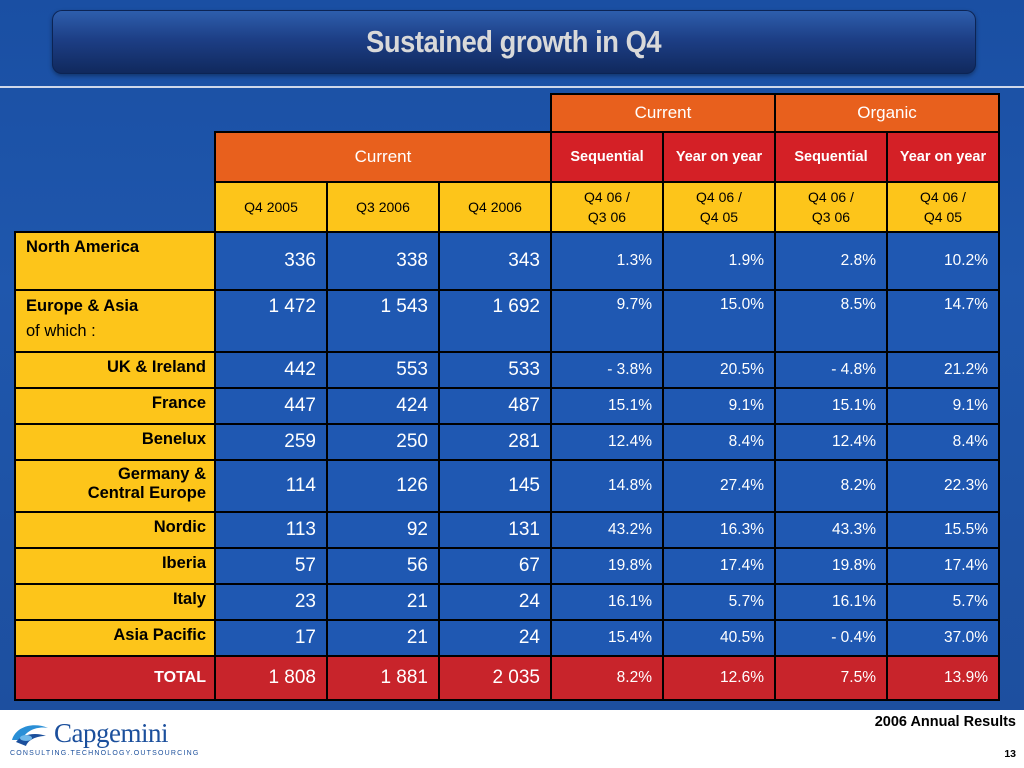 This screenshot has width=1024, height=768. What do you see at coordinates (189, 599) in the screenshot?
I see `row-label-text: Italy` at bounding box center [189, 599].